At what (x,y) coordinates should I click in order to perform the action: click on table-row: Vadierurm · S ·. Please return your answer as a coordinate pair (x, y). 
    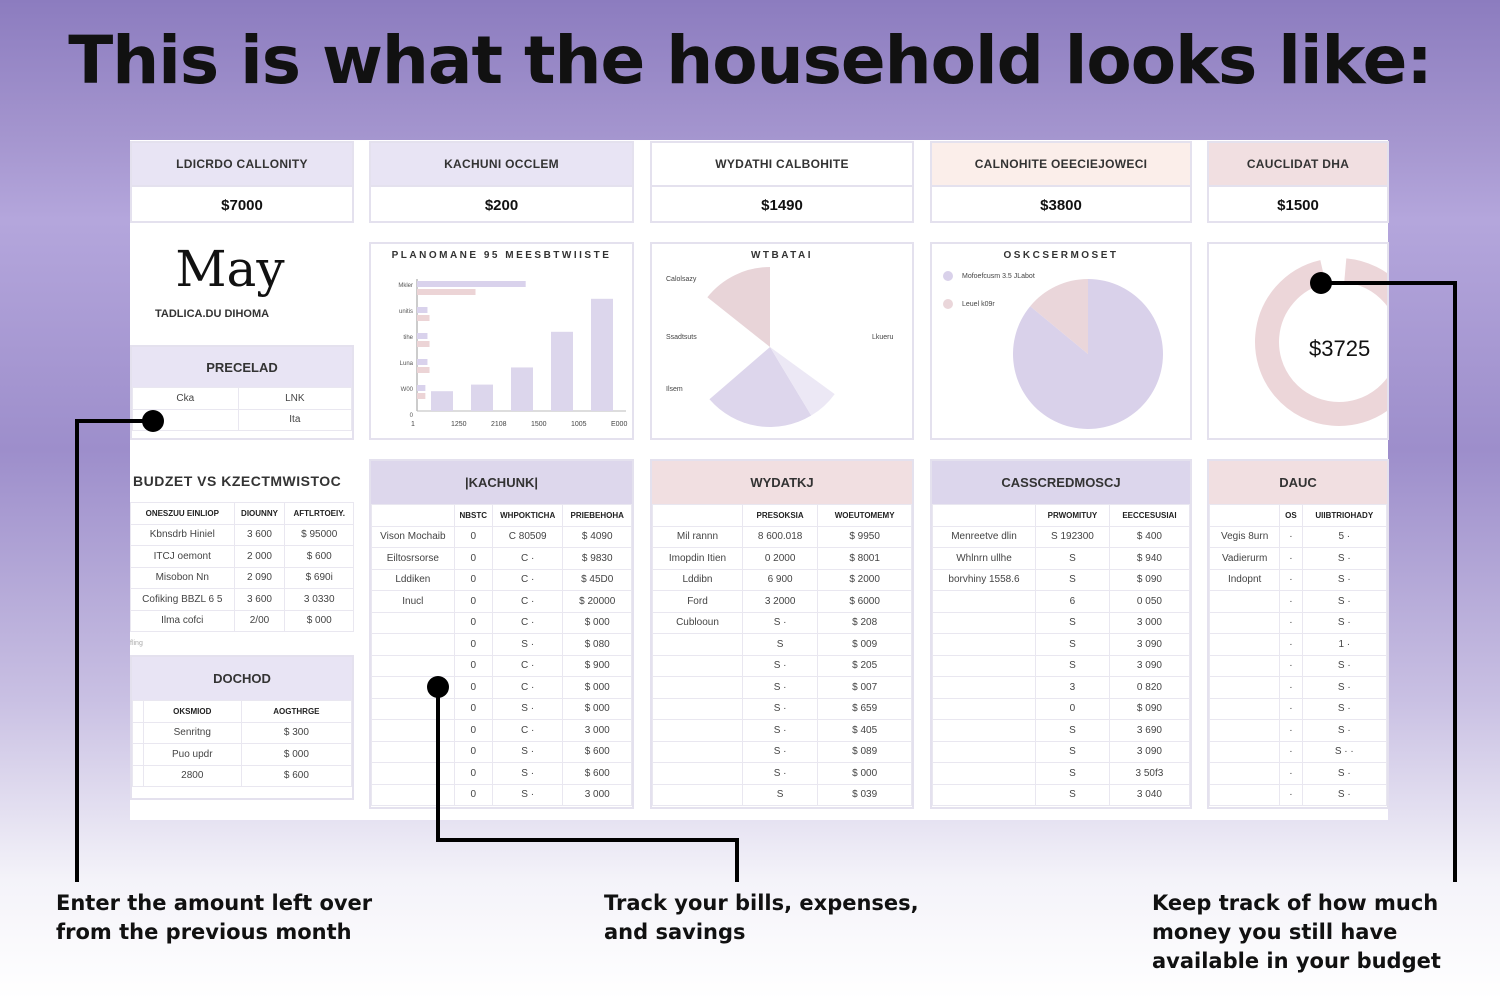
    Looking at the image, I should click on (1298, 558).